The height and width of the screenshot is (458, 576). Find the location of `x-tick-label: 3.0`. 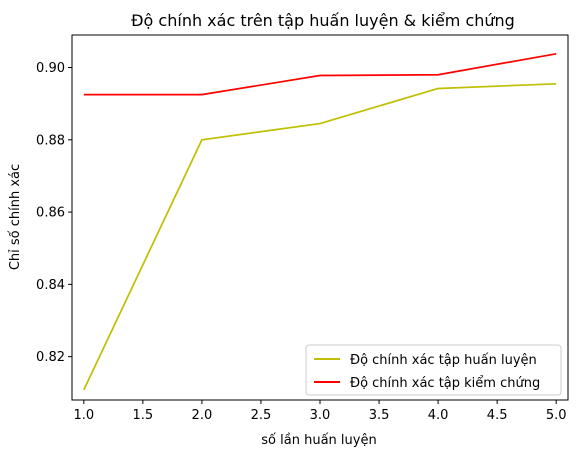

x-tick-label: 3.0 is located at coordinates (320, 415).